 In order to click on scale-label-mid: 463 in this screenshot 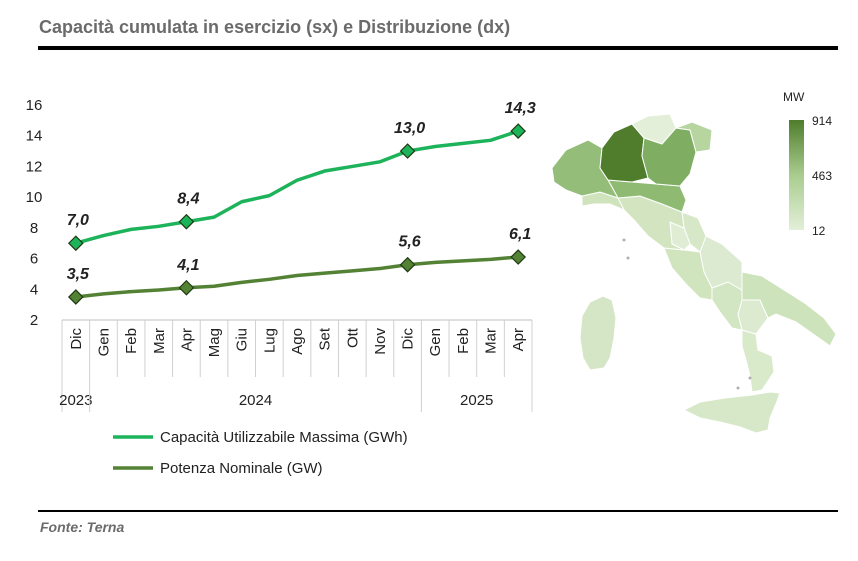, I will do `click(822, 176)`.